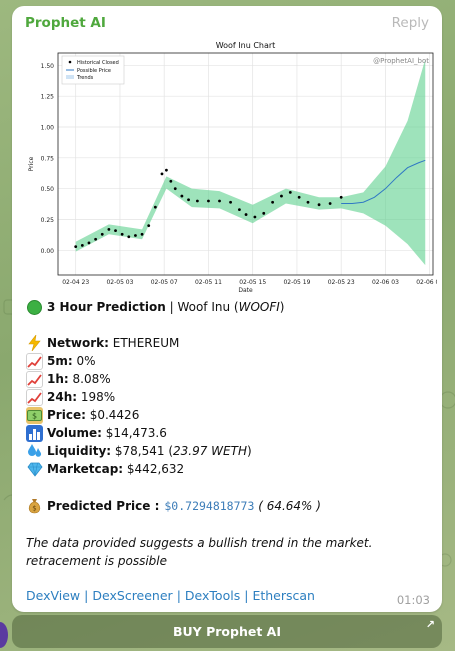 The width and height of the screenshot is (455, 651). Describe the element at coordinates (89, 379) in the screenshot. I see `h1-value: 8.08%` at that location.